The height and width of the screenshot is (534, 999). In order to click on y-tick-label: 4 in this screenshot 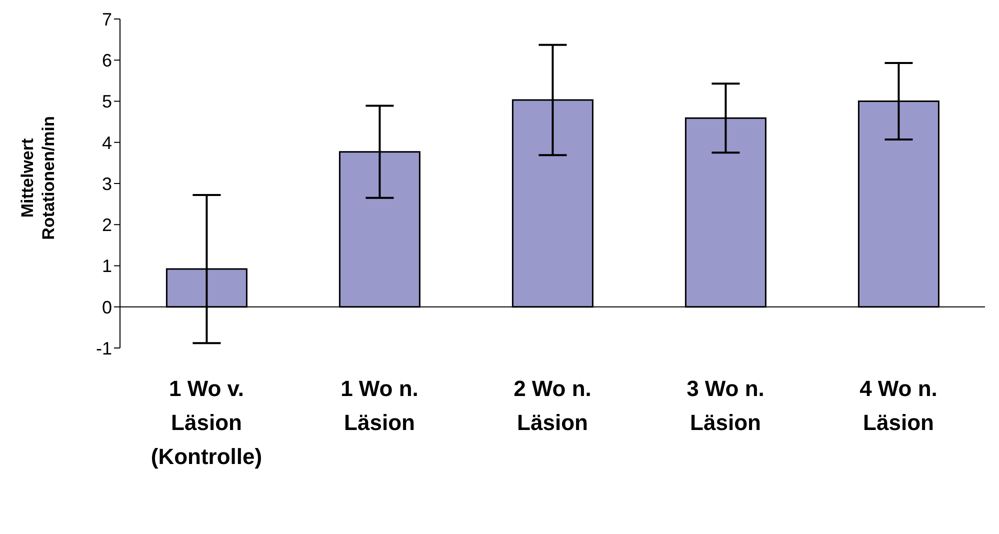, I will do `click(107, 142)`.